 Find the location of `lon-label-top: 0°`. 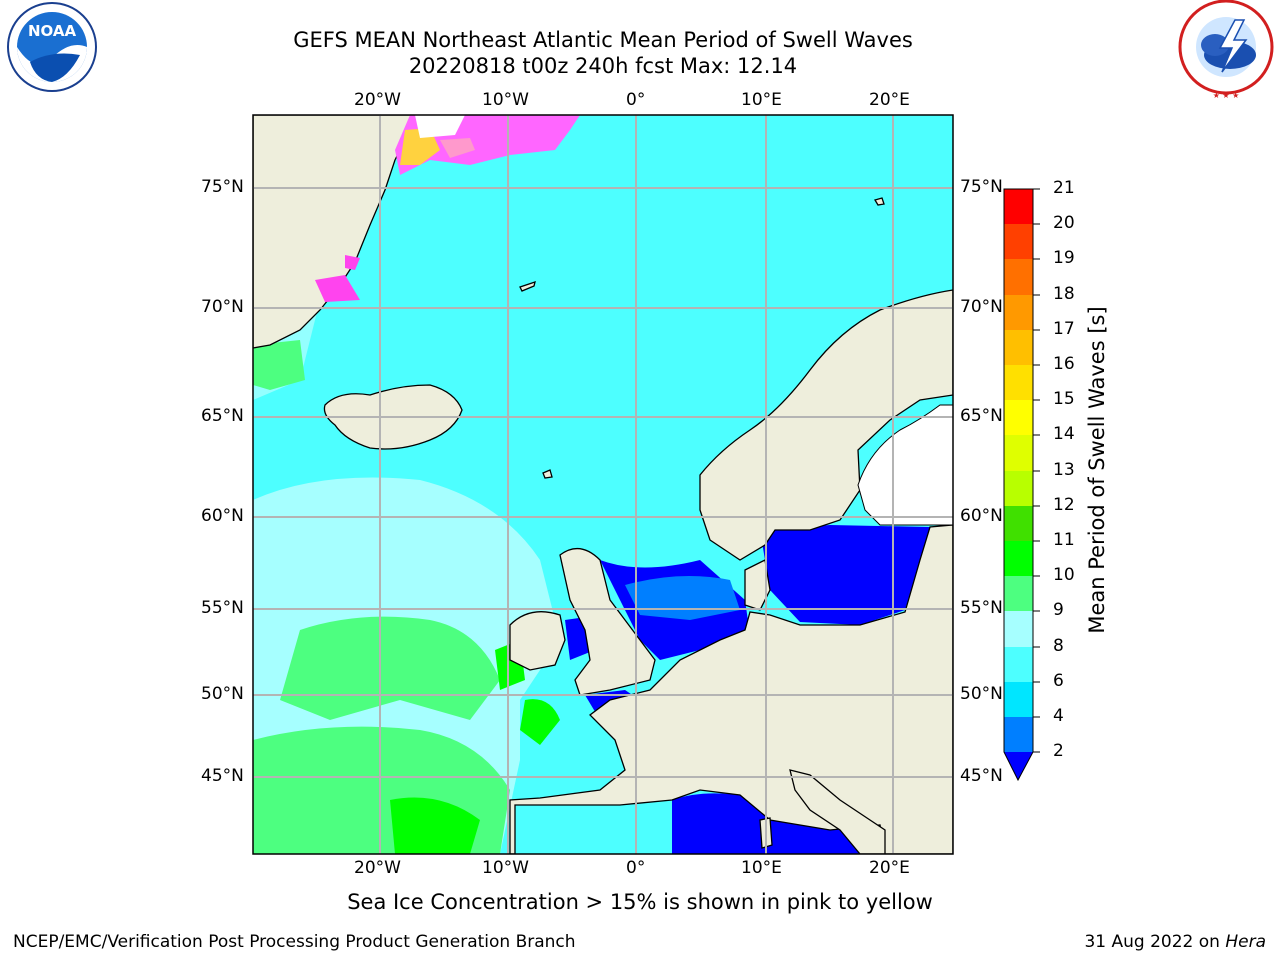

lon-label-top: 0° is located at coordinates (636, 100).